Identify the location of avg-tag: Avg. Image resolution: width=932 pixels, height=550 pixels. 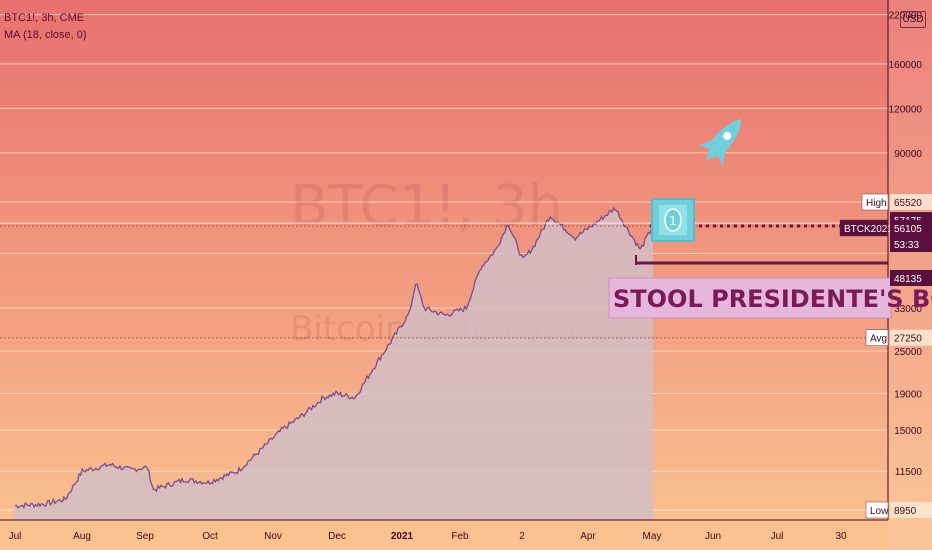
(878, 339).